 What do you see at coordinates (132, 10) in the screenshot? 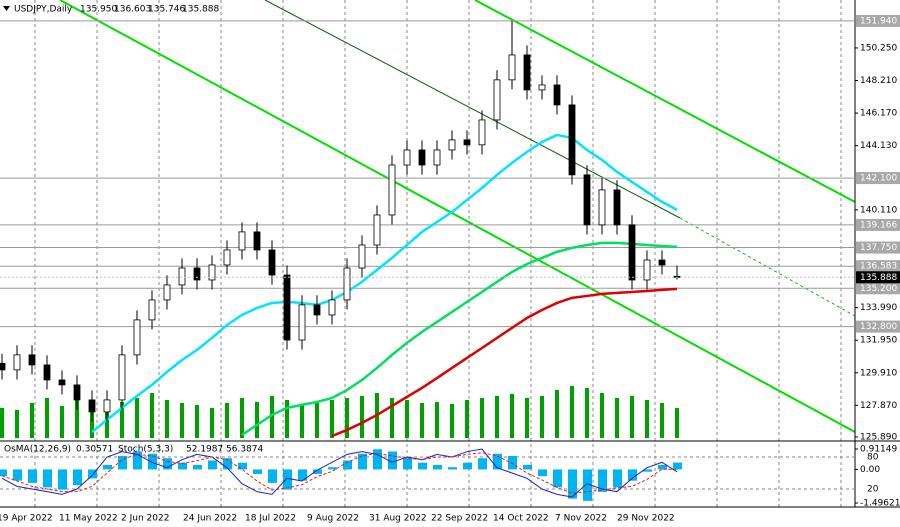
I see `ohlc-label: 136.603` at bounding box center [132, 10].